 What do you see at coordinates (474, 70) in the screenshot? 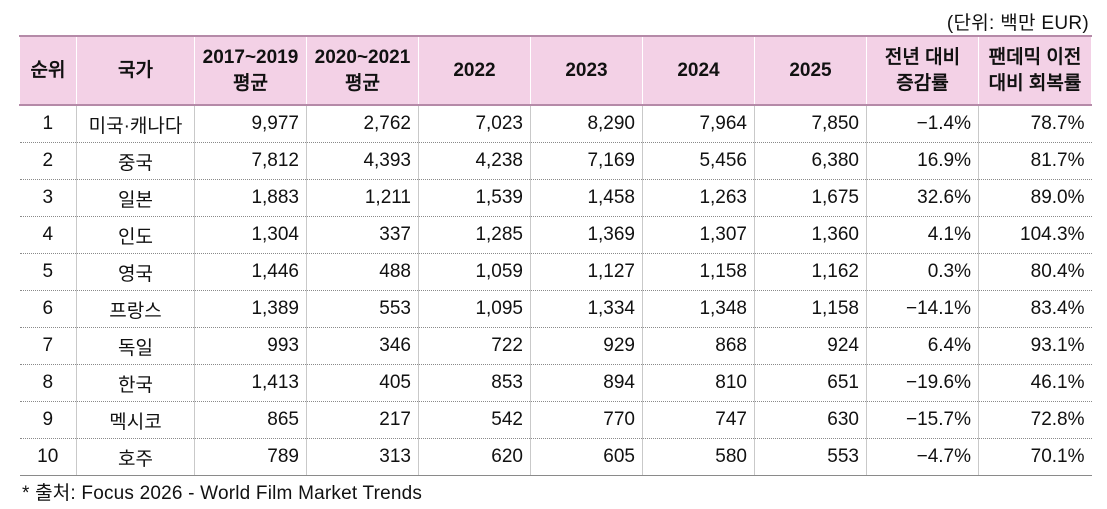
I see `column-header: 2022` at bounding box center [474, 70].